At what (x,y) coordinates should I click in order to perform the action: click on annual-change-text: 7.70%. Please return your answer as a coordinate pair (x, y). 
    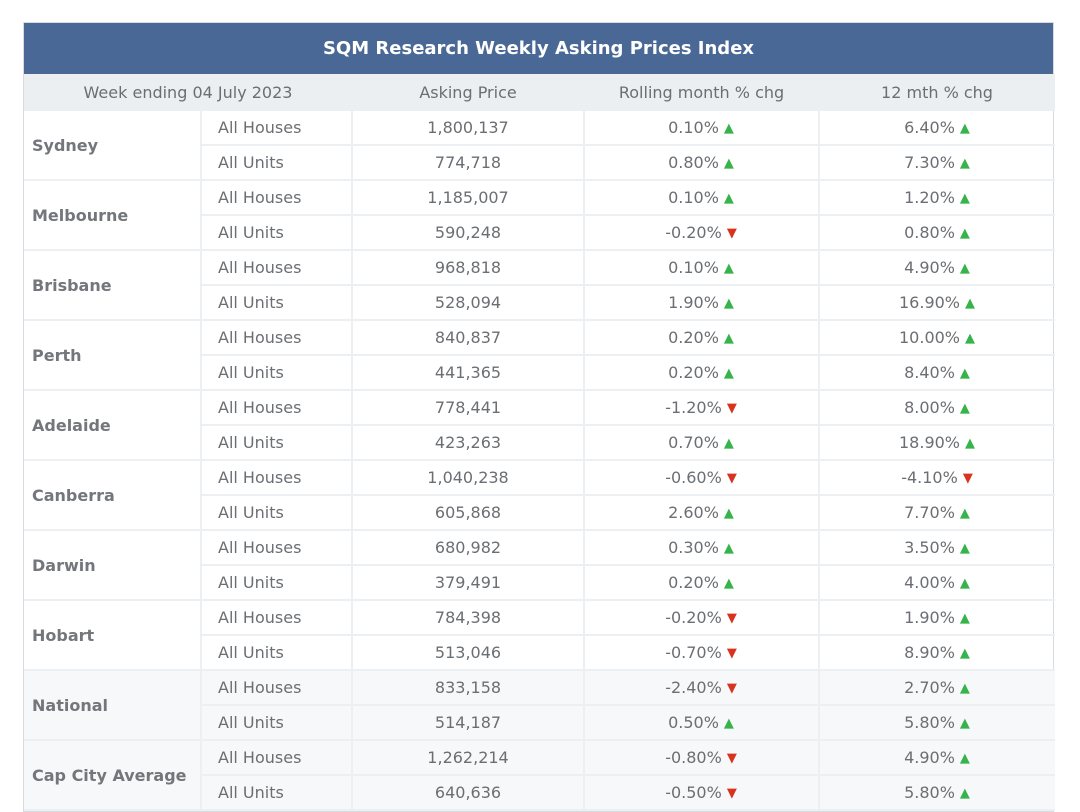
    Looking at the image, I should click on (929, 512).